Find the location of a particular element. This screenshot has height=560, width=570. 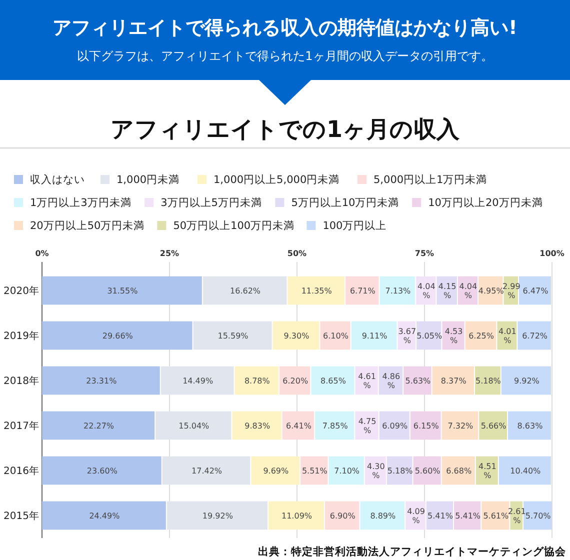

data-label: 9.11% is located at coordinates (375, 336).